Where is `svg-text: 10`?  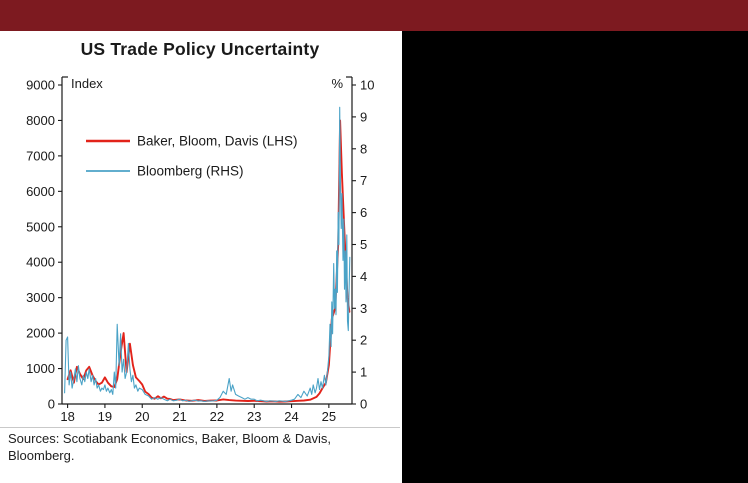 svg-text: 10 is located at coordinates (367, 85).